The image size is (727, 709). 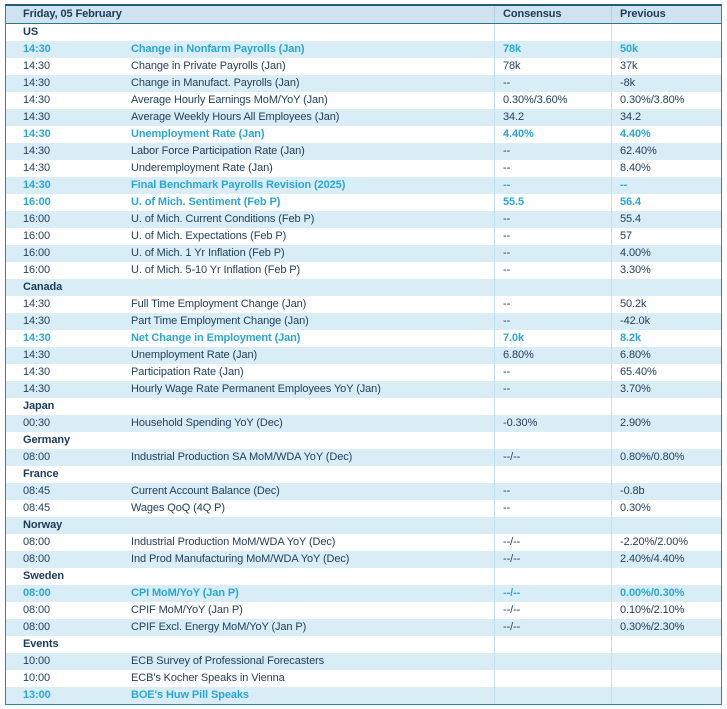 What do you see at coordinates (363, 576) in the screenshot?
I see `section-header-sweden: Sweden` at bounding box center [363, 576].